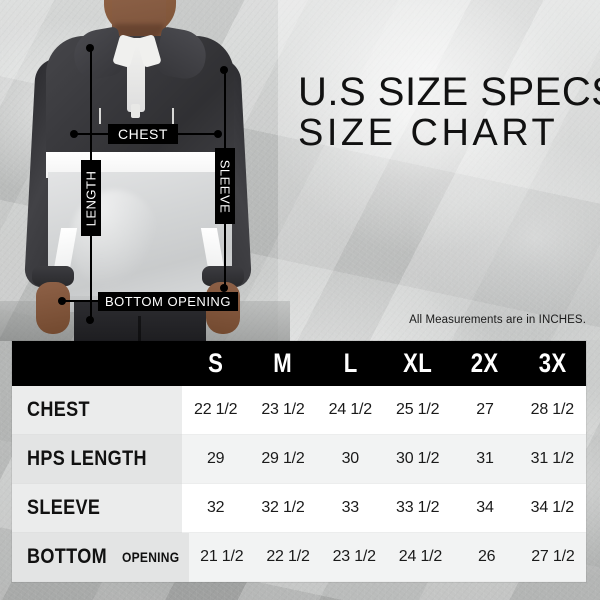 This screenshot has height=600, width=600. Describe the element at coordinates (135, 111) in the screenshot. I see `jacket-zipper-pull` at that location.